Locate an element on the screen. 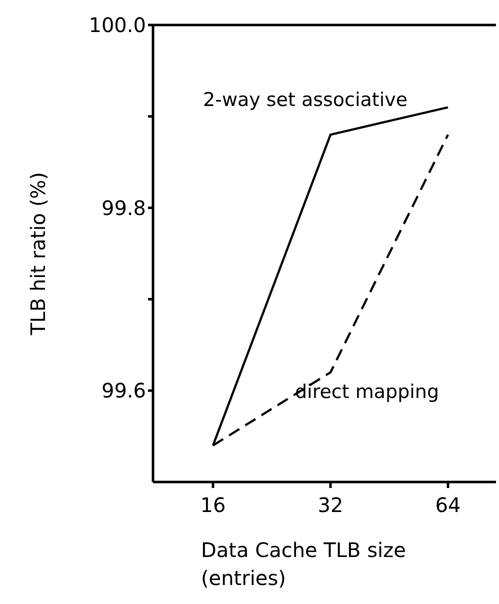 This screenshot has width=499, height=604. x-axis-title: Data Cache TLB size (entries) is located at coordinates (304, 564).